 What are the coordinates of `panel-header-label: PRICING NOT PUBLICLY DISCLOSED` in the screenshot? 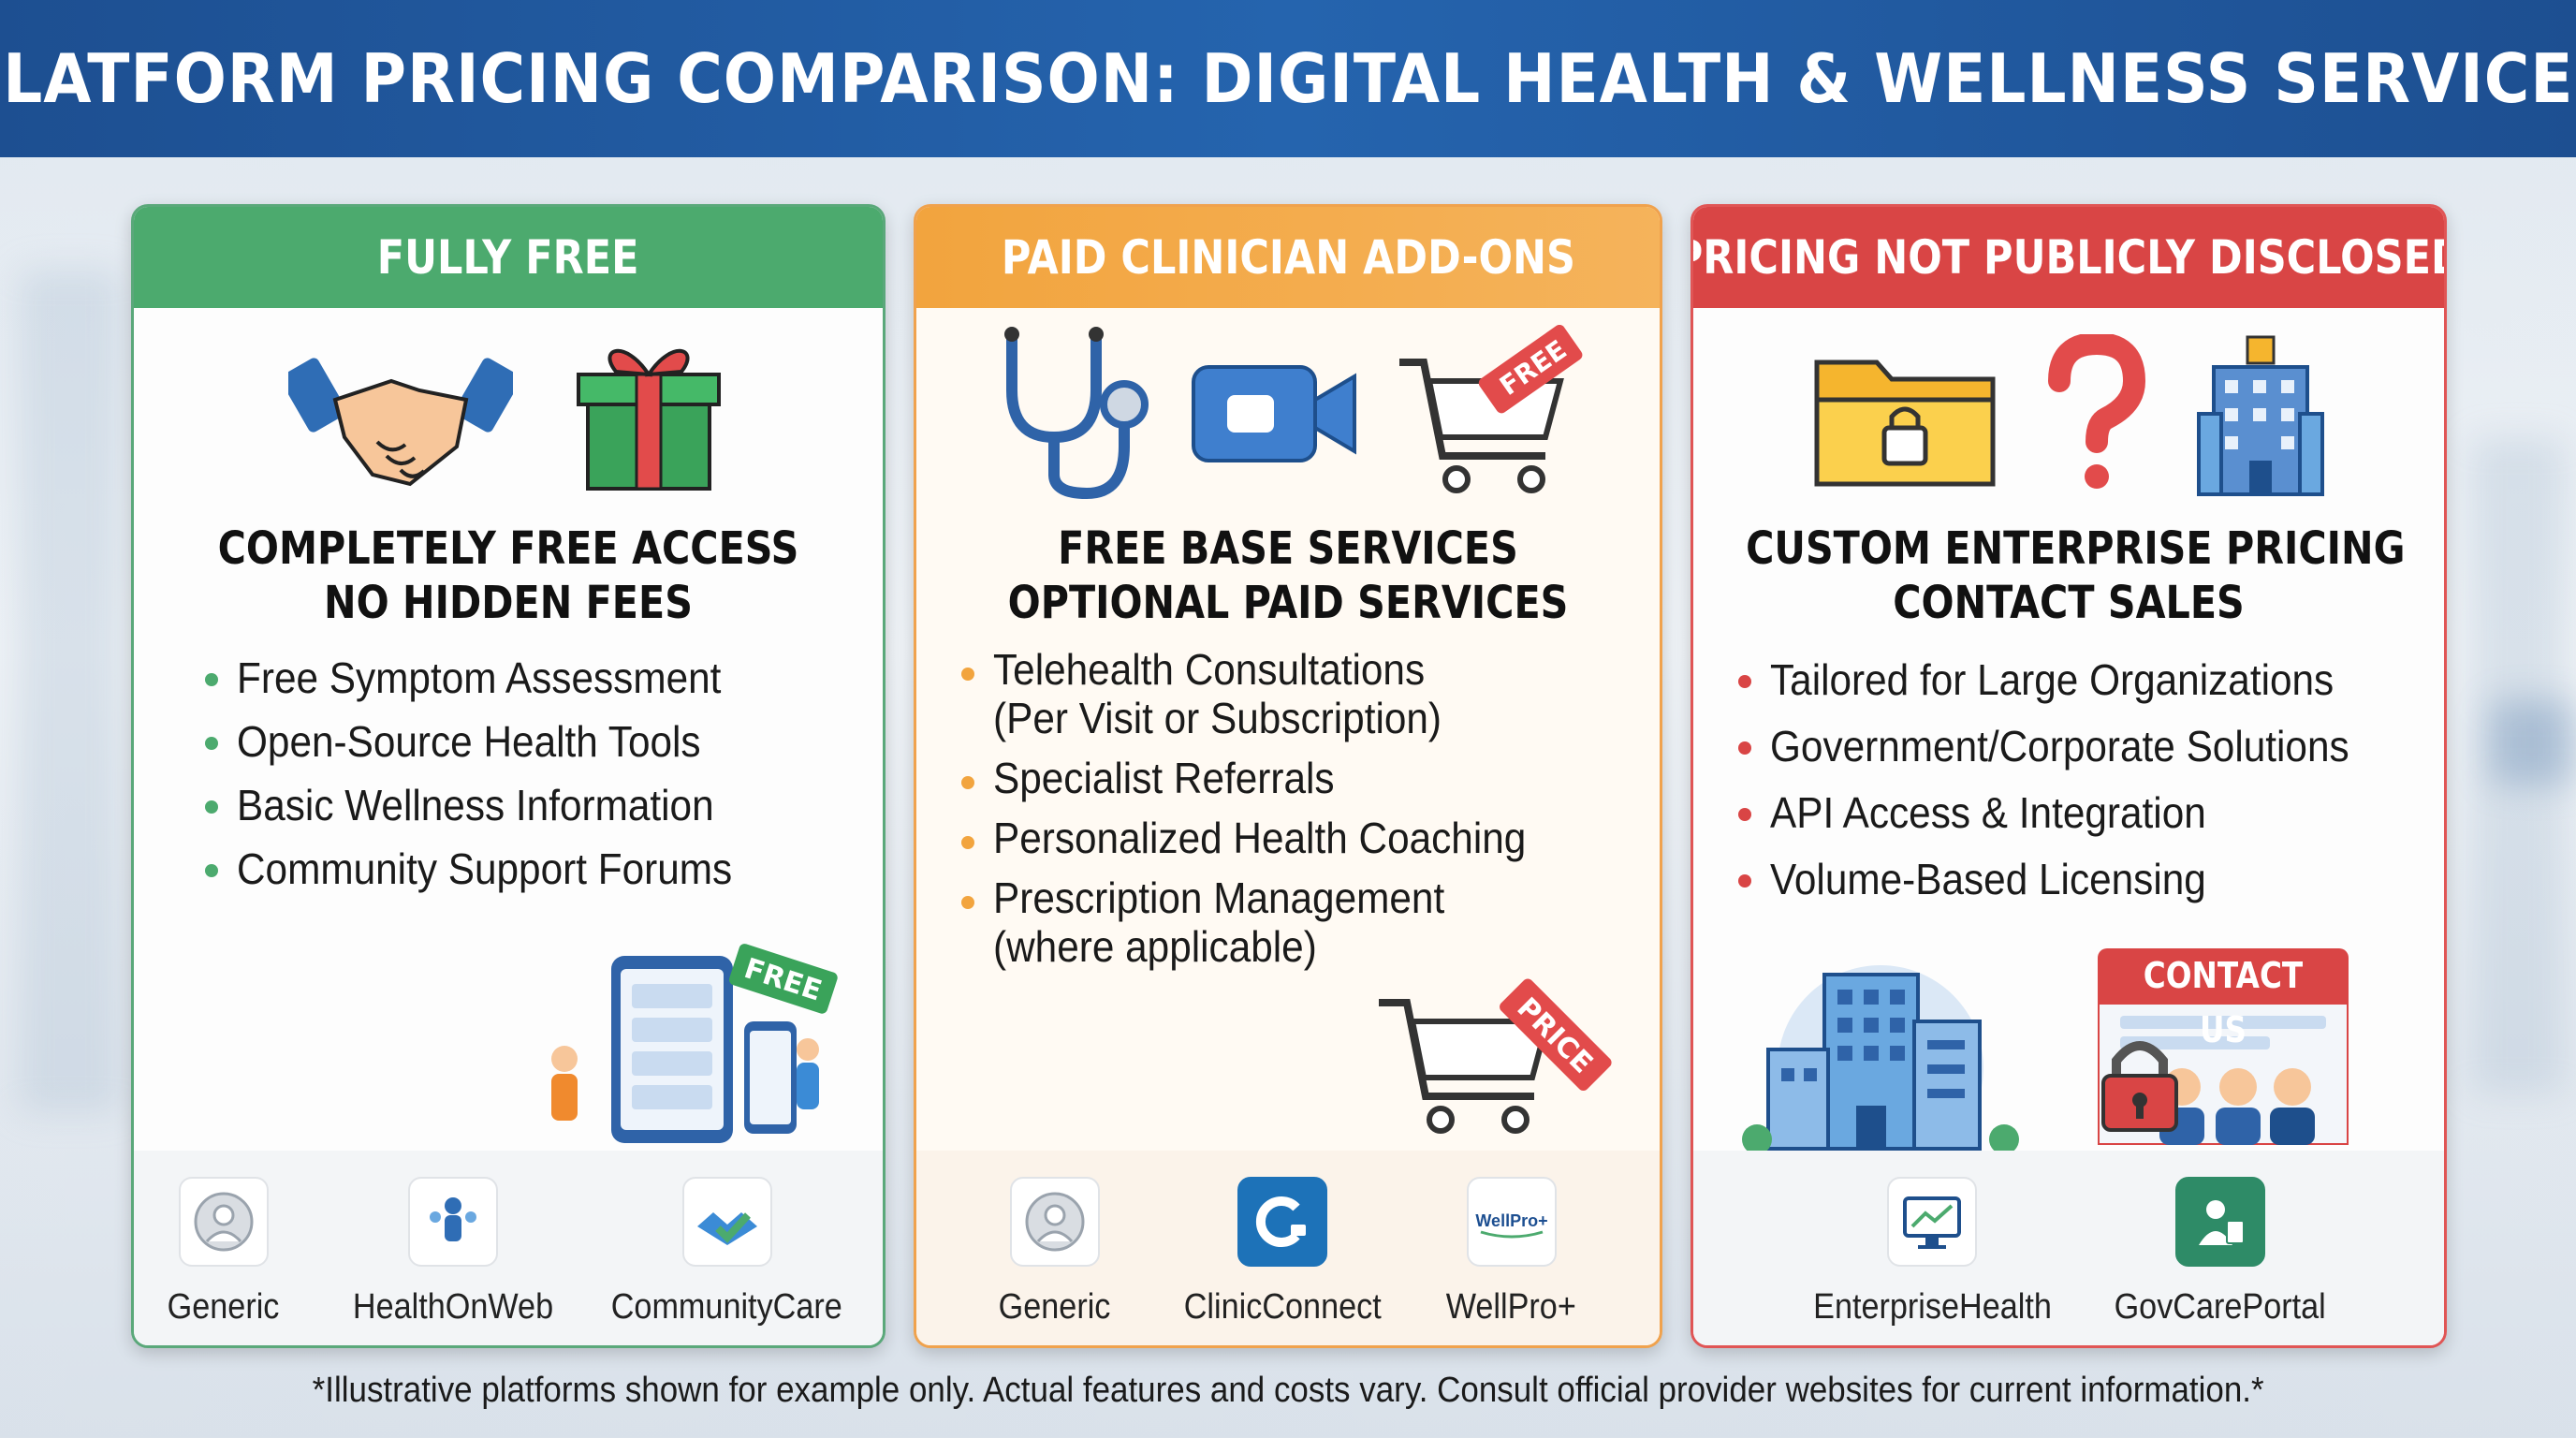 It's located at (2068, 257).